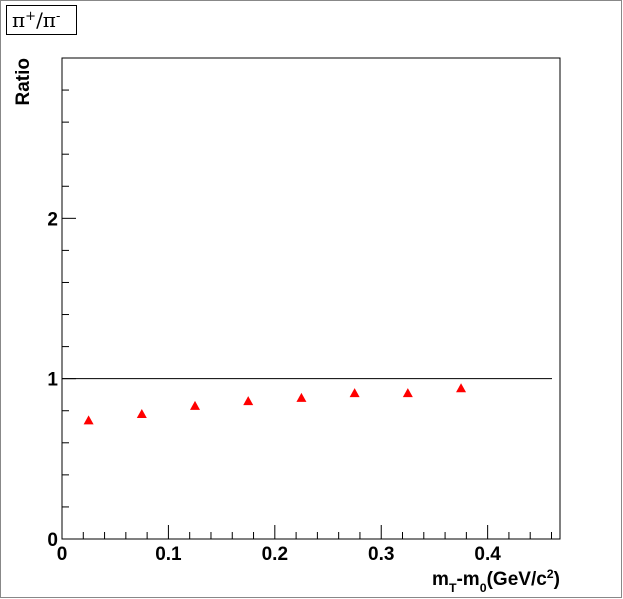 This screenshot has width=623, height=599. I want to click on text-part: m, so click(440, 579).